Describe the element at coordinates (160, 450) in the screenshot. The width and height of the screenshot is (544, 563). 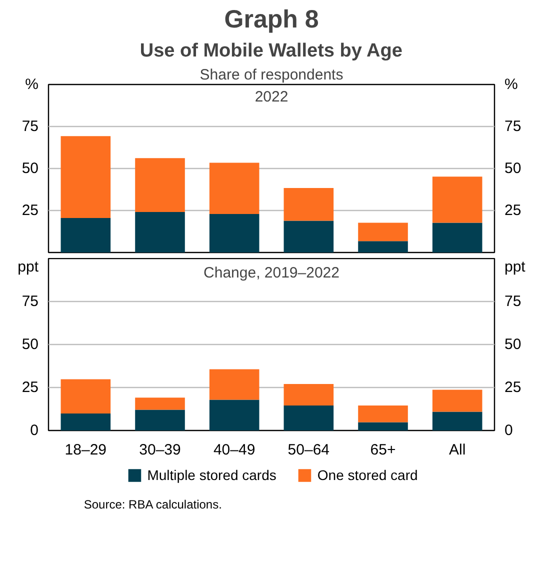
I see `x-tick-label: 30–39` at that location.